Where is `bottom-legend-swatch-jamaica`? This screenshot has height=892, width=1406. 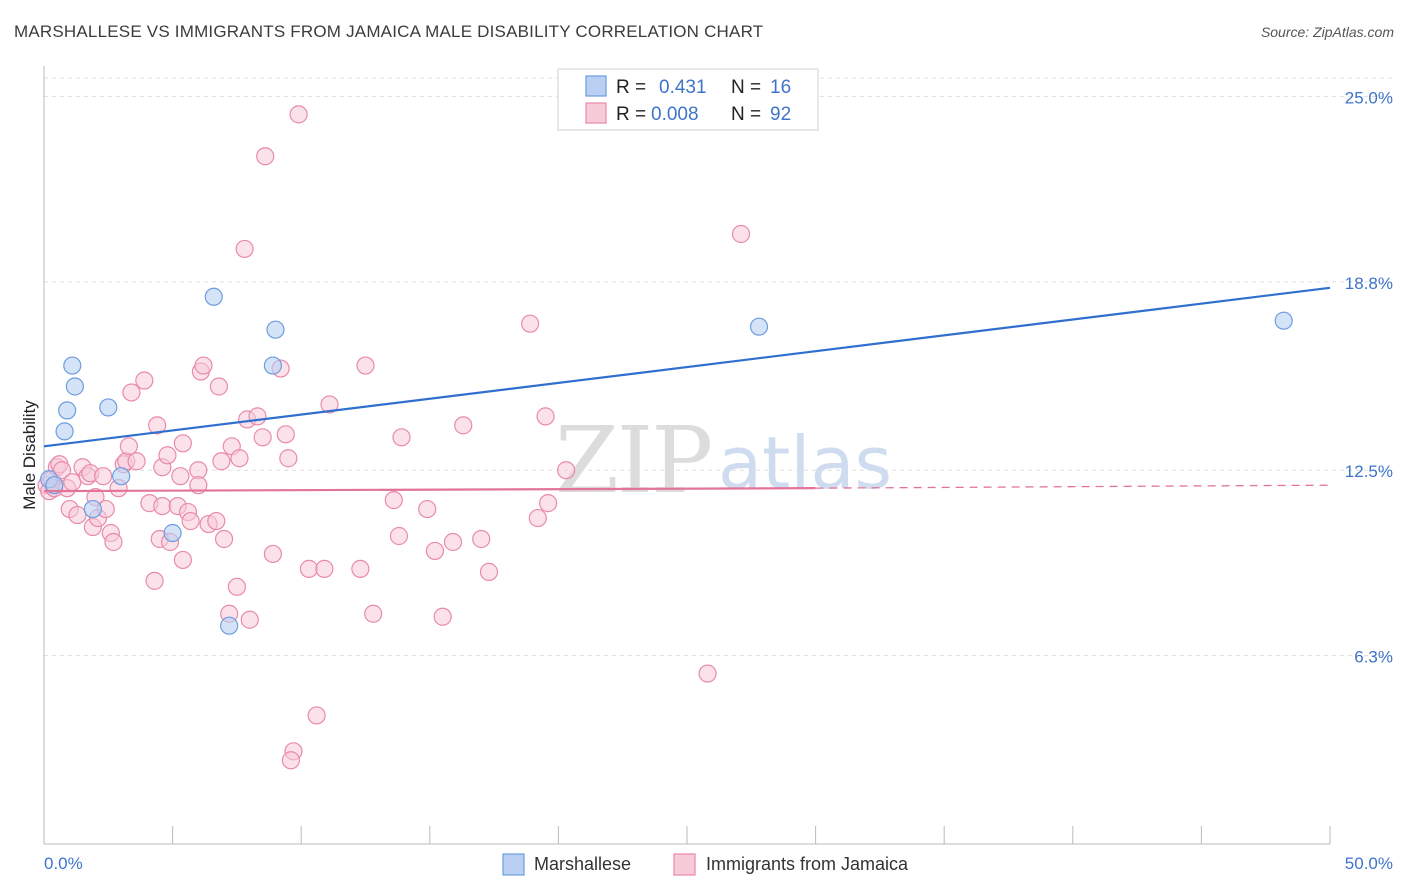
bottom-legend-swatch-jamaica is located at coordinates (684, 864).